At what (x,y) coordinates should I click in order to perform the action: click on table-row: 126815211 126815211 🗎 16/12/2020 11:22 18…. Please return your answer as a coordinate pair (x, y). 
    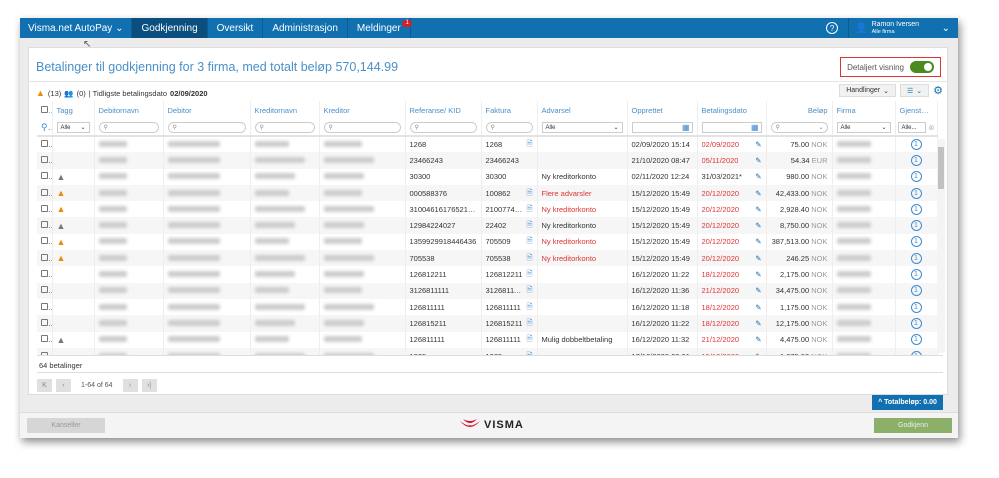
    Looking at the image, I should click on (487, 323).